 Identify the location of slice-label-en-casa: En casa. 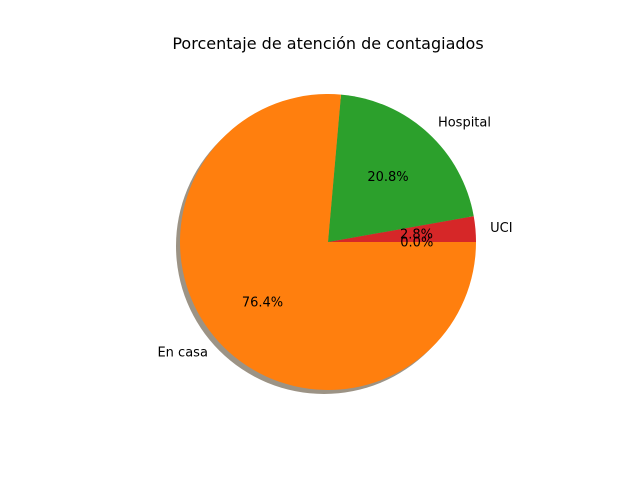
(182, 352).